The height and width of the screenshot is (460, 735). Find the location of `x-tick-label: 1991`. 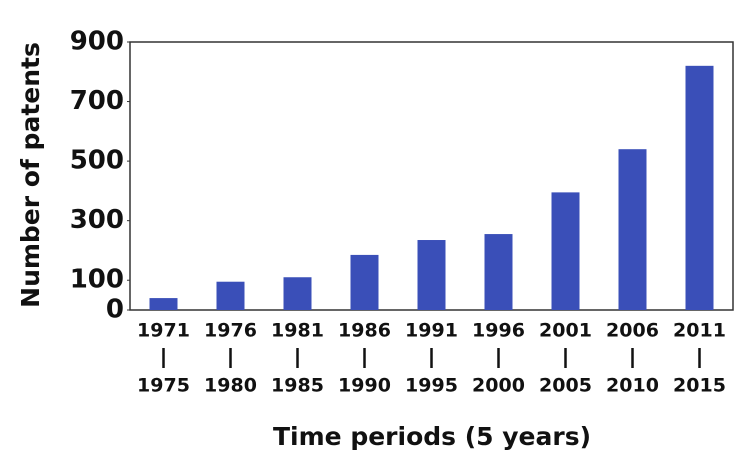

x-tick-label: 1991 is located at coordinates (431, 331).